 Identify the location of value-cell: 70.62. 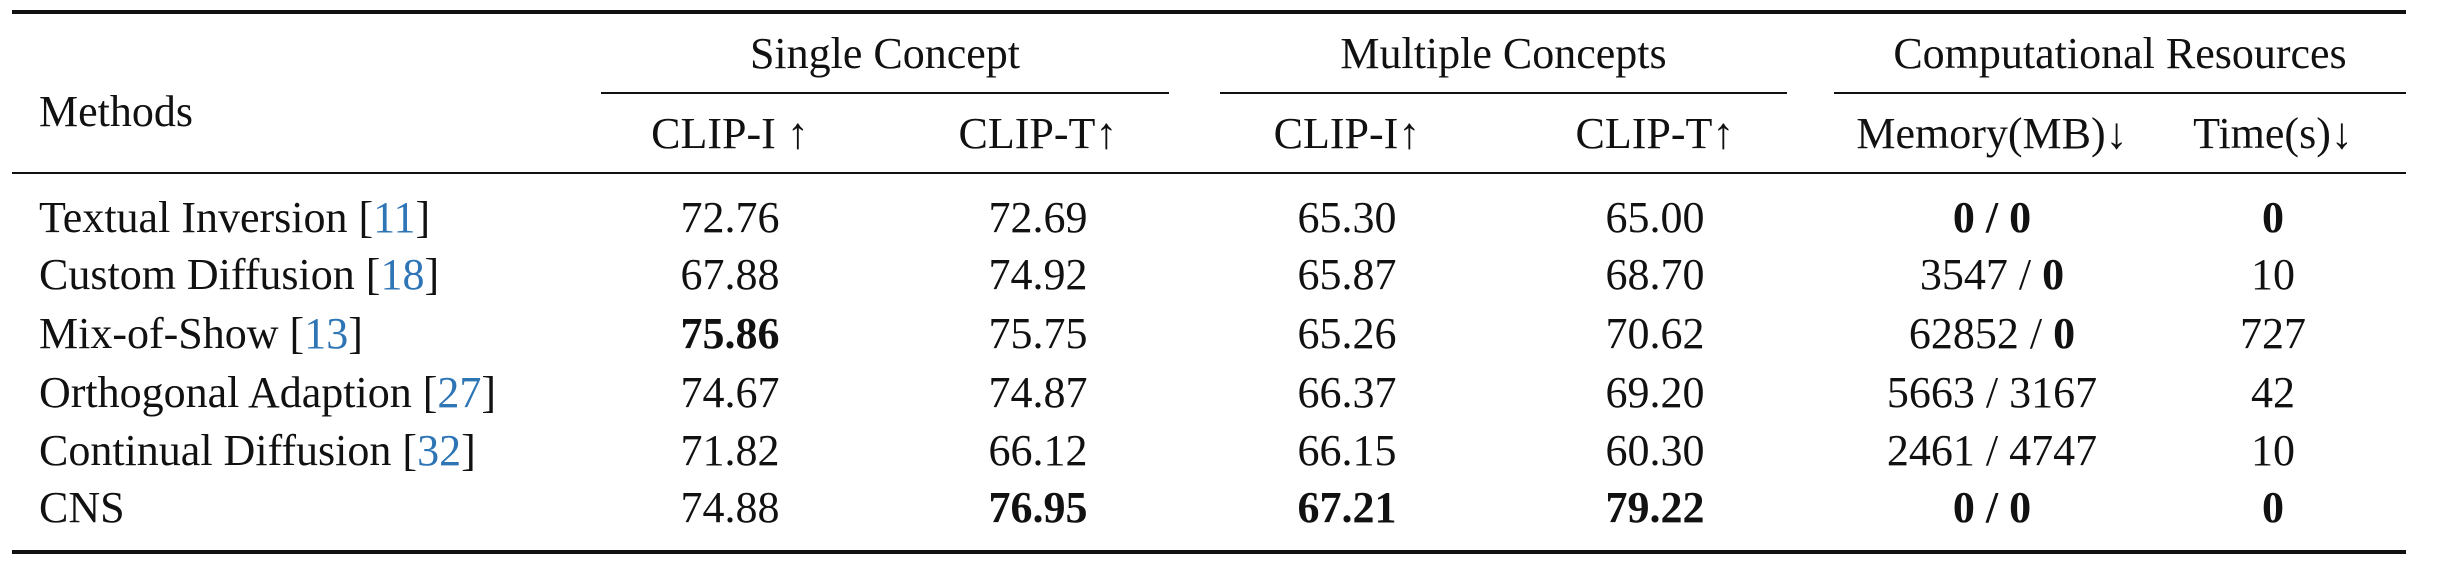
(1655, 334).